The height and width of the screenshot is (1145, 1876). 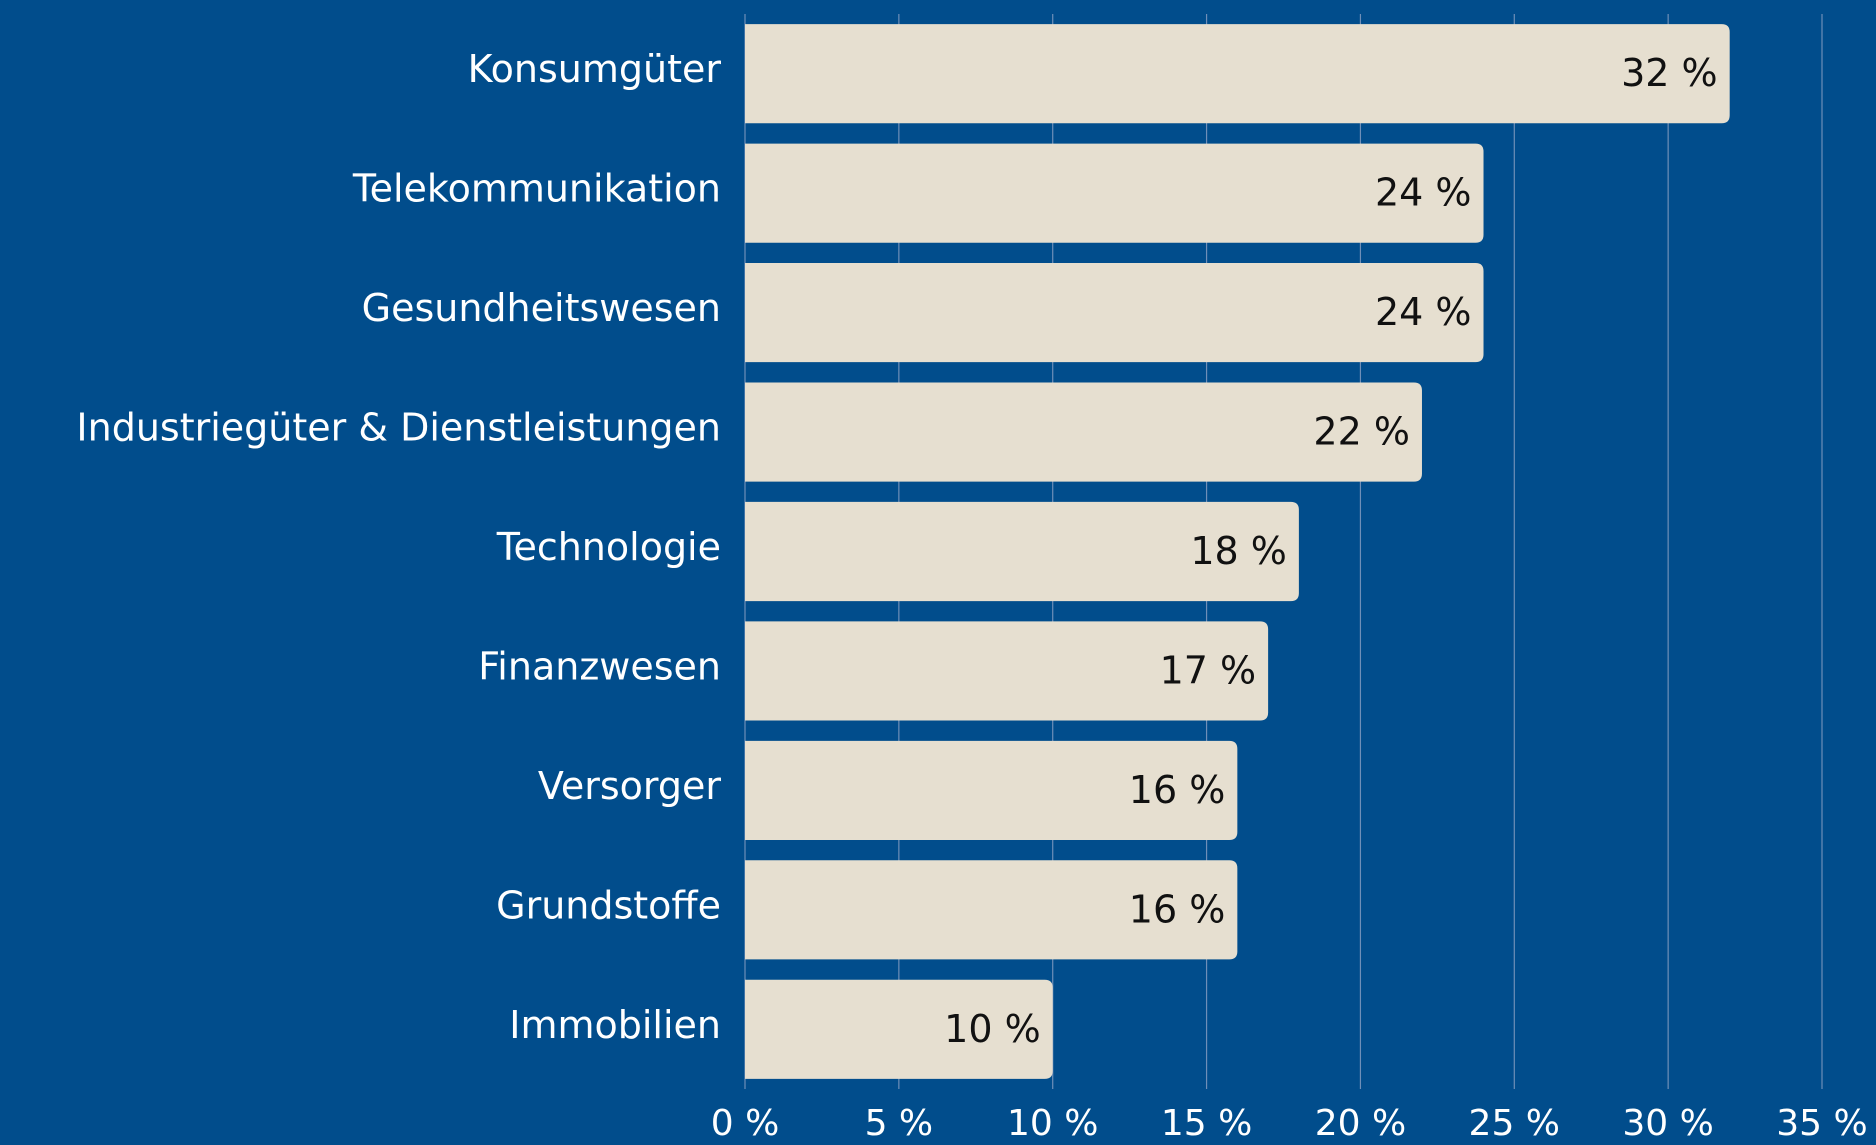 I want to click on value-label: 22 %, so click(x=1361, y=432).